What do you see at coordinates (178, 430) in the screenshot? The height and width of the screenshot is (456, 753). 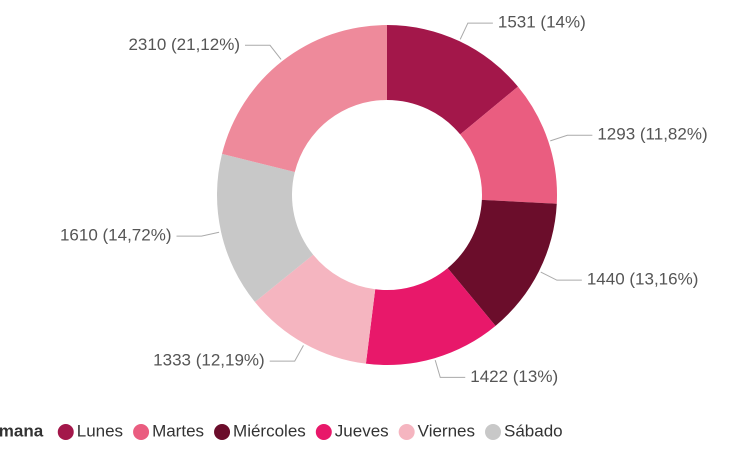 I see `legend-label: Martes` at bounding box center [178, 430].